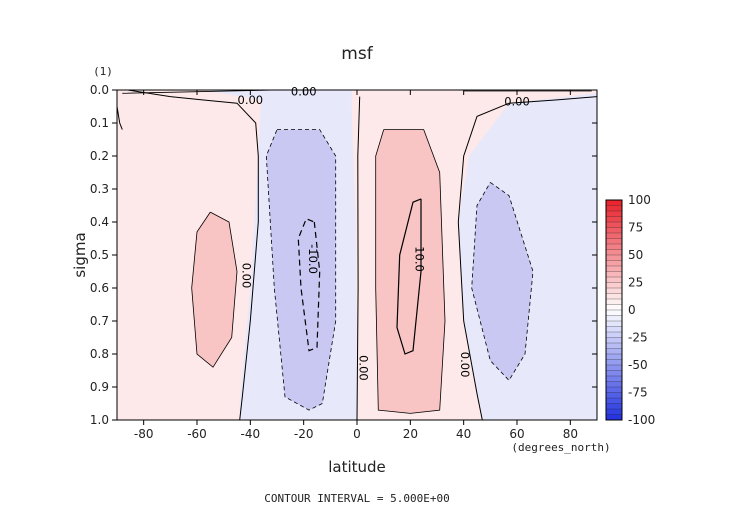  What do you see at coordinates (358, 258) in the screenshot?
I see `zero-contour-equator` at bounding box center [358, 258].